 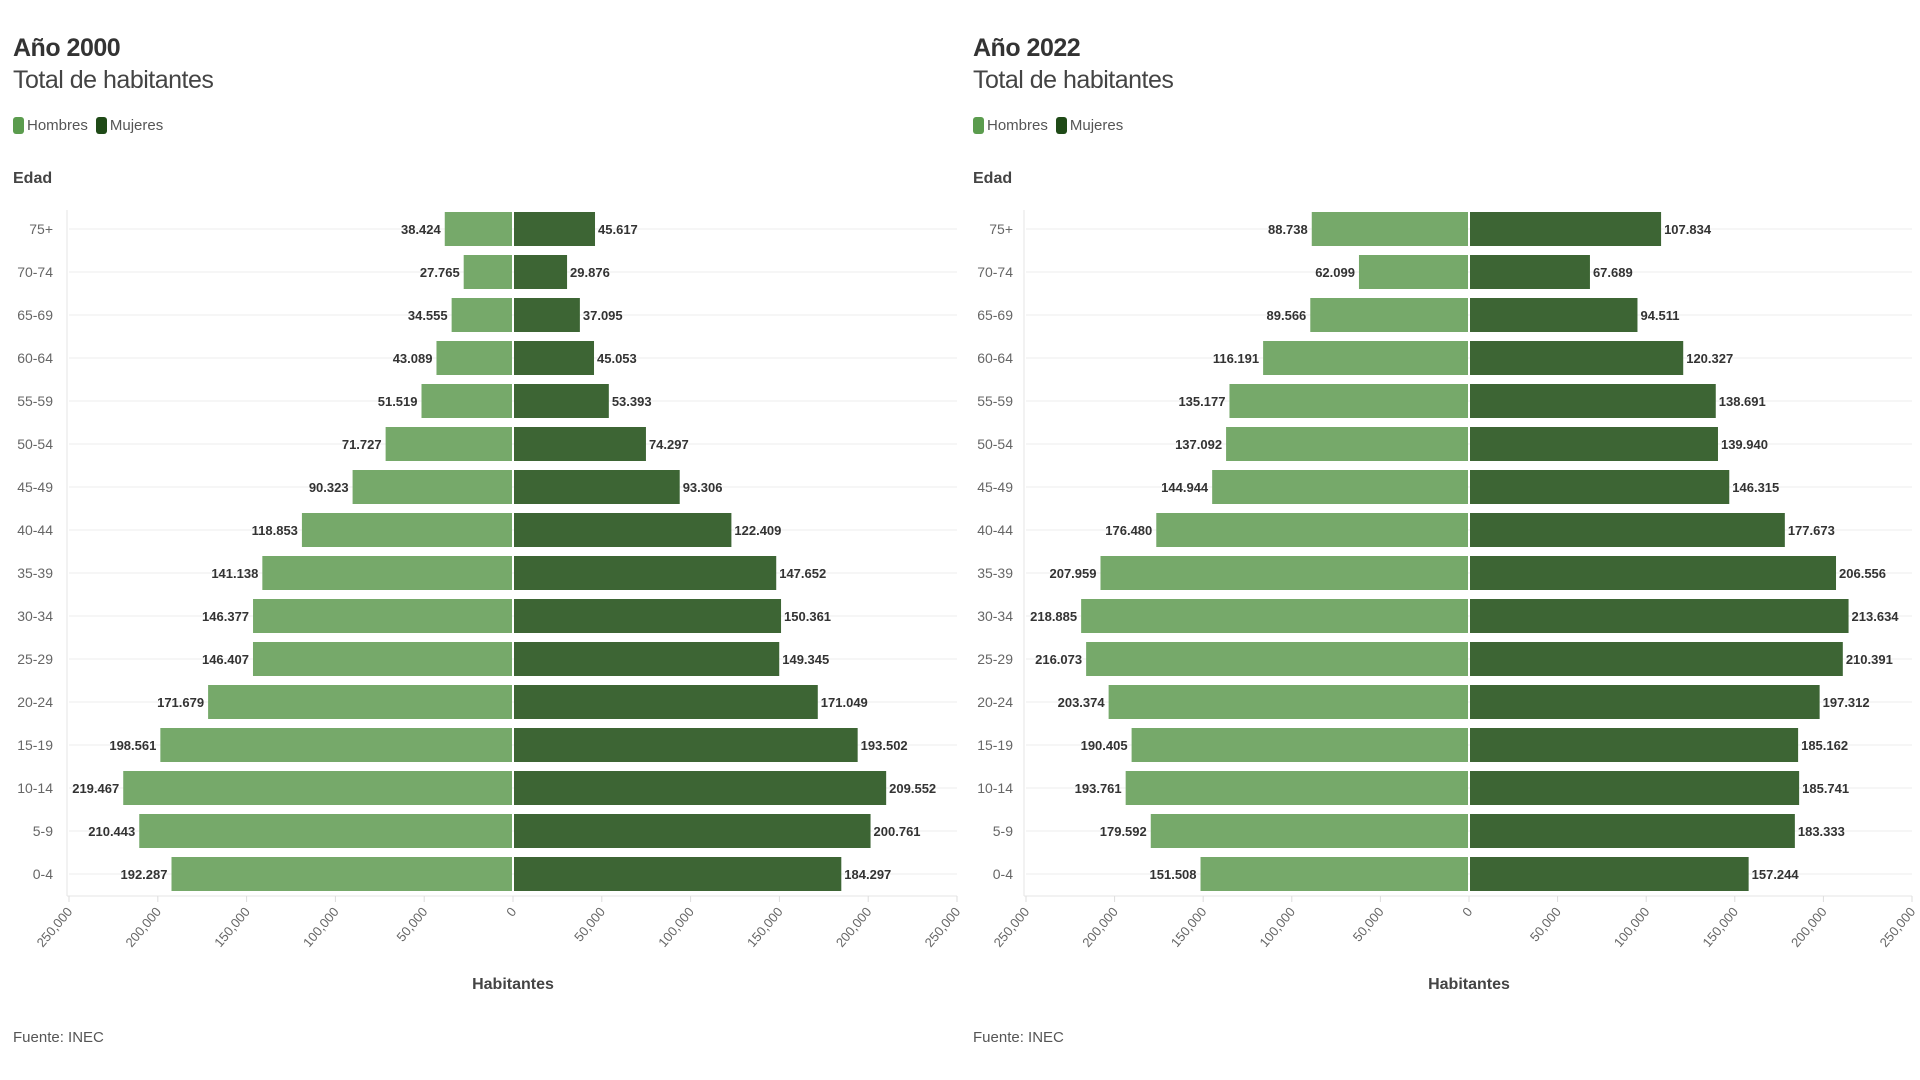 I want to click on data-label-hombres: 88.738, so click(x=1288, y=229).